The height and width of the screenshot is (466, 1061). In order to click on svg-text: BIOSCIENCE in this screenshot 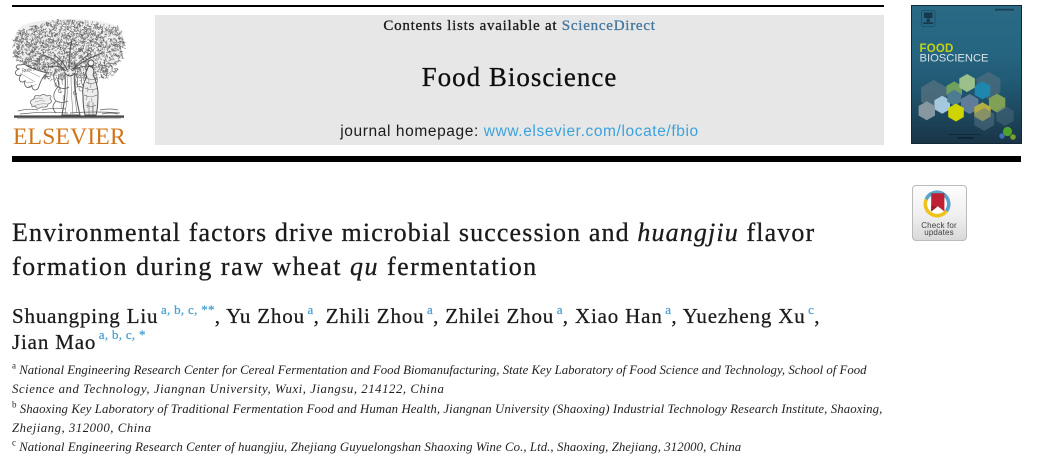, I will do `click(954, 59)`.